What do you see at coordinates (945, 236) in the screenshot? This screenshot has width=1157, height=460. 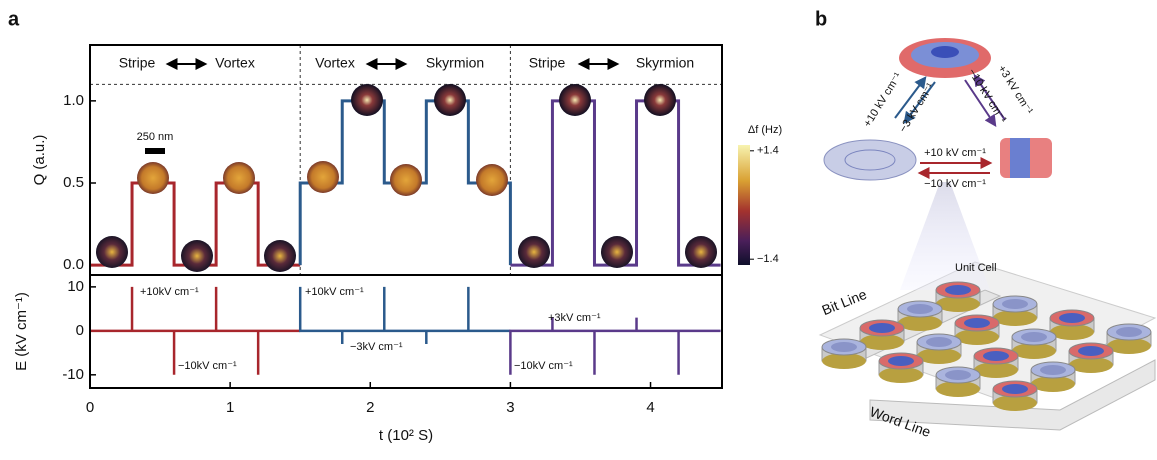 I see `cone` at bounding box center [945, 236].